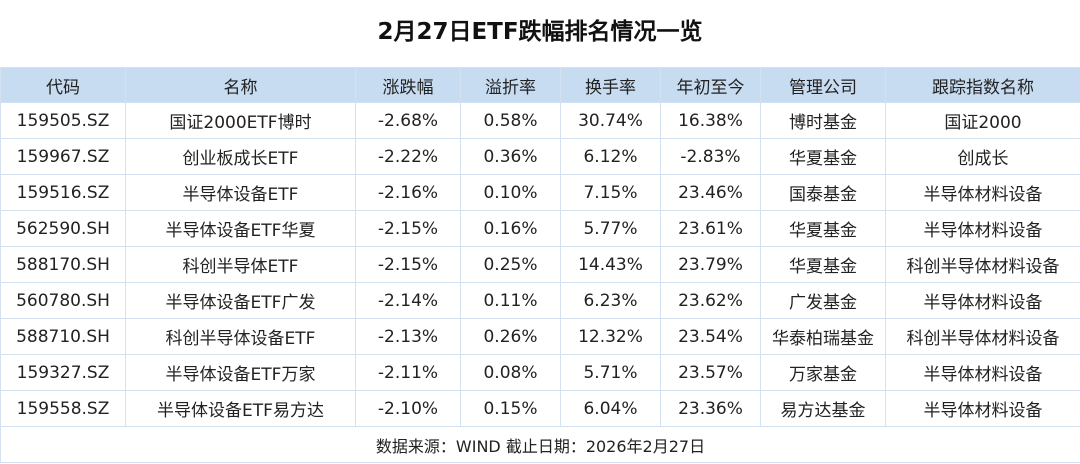 The width and height of the screenshot is (1080, 464). What do you see at coordinates (610, 408) in the screenshot?
I see `cell-turnover: 6.04%` at bounding box center [610, 408].